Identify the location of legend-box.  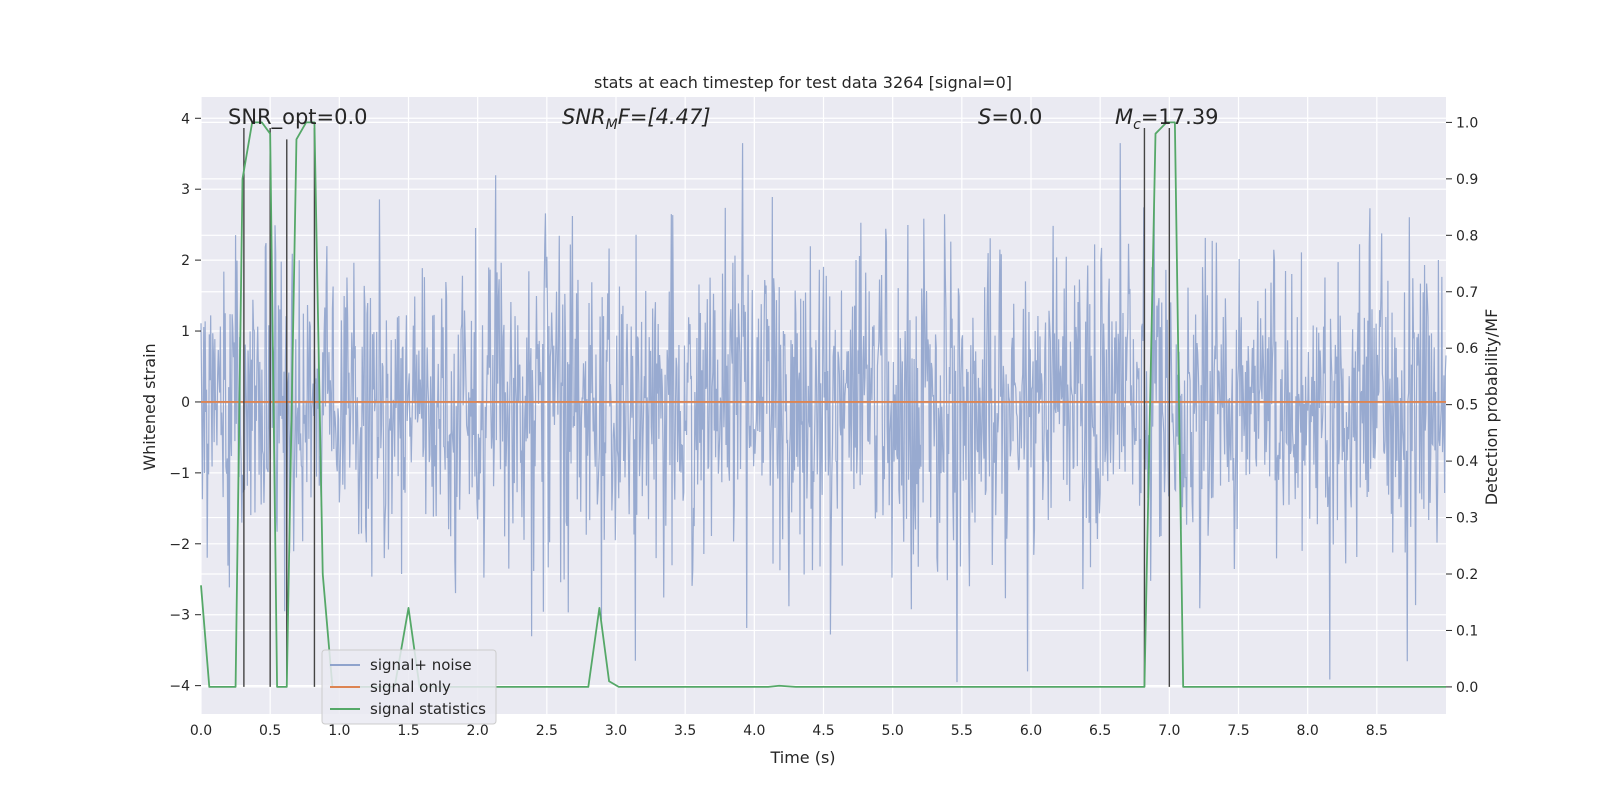
(409, 687).